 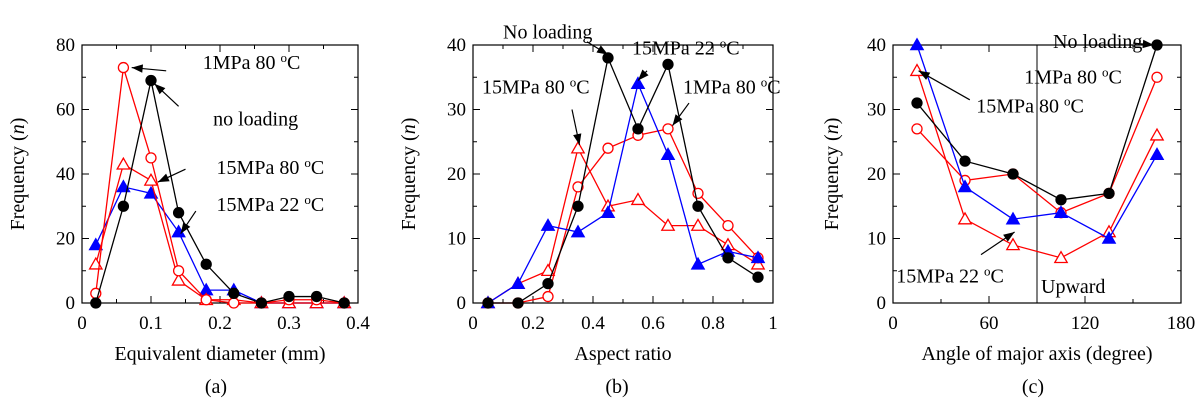 What do you see at coordinates (773, 323) in the screenshot?
I see `x-tick-label: 1` at bounding box center [773, 323].